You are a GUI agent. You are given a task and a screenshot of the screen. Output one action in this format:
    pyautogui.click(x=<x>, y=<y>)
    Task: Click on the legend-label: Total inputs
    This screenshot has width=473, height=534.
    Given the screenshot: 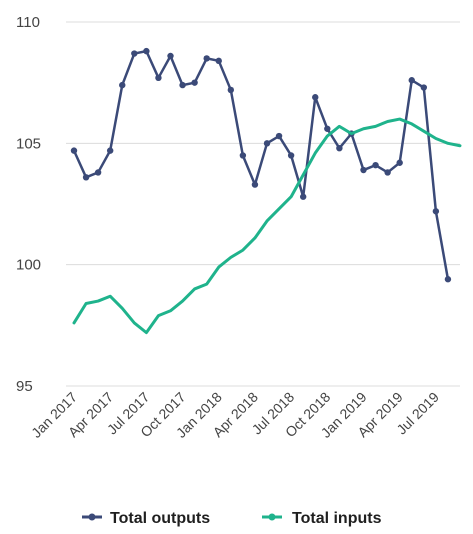 What is the action you would take?
    pyautogui.click(x=337, y=518)
    